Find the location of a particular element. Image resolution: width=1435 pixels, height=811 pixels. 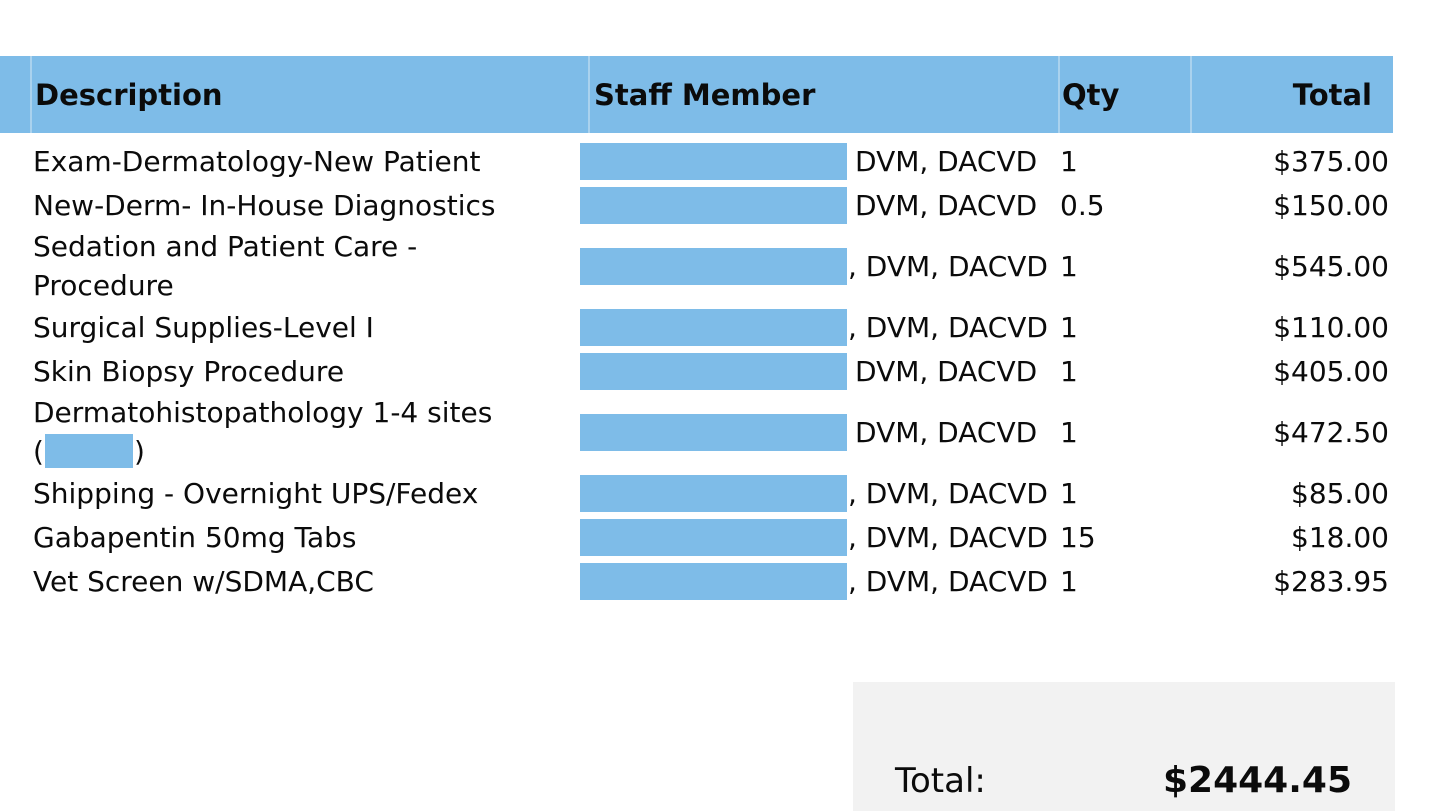

description-line: Gabapentin 50mg Tabs is located at coordinates (195, 537).